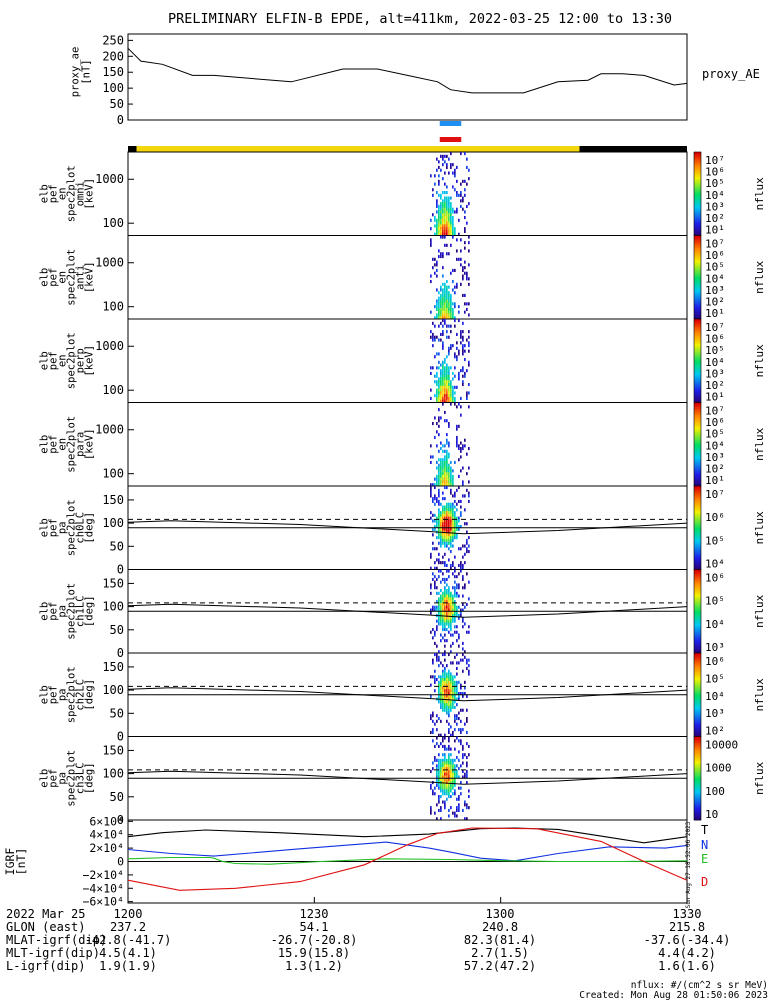  Describe the element at coordinates (715, 678) in the screenshot. I see `colorbar-tick-label: 10⁵` at that location.